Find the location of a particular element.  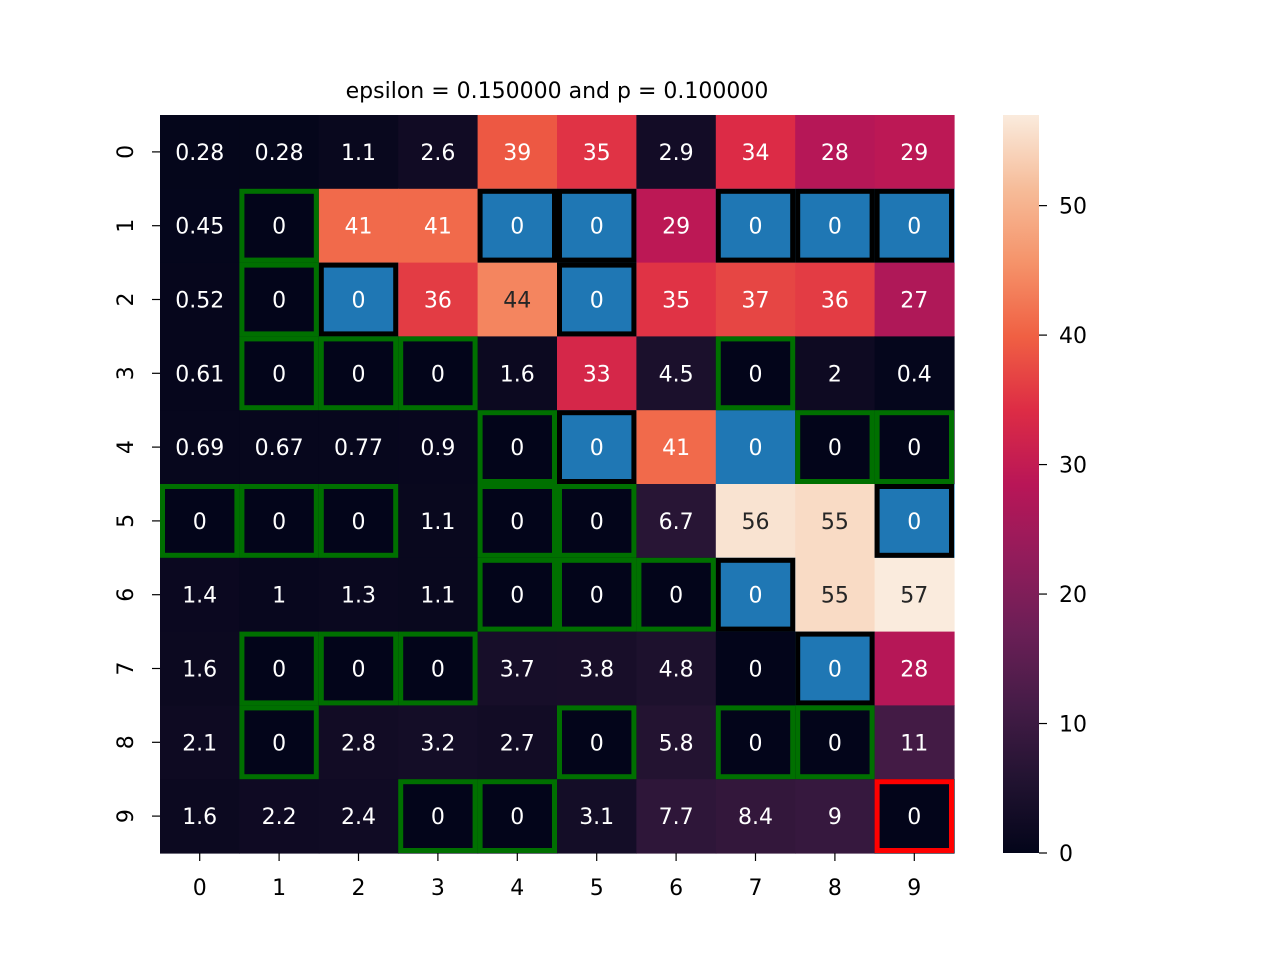

cell-value-label: 3.2 is located at coordinates (437, 743).